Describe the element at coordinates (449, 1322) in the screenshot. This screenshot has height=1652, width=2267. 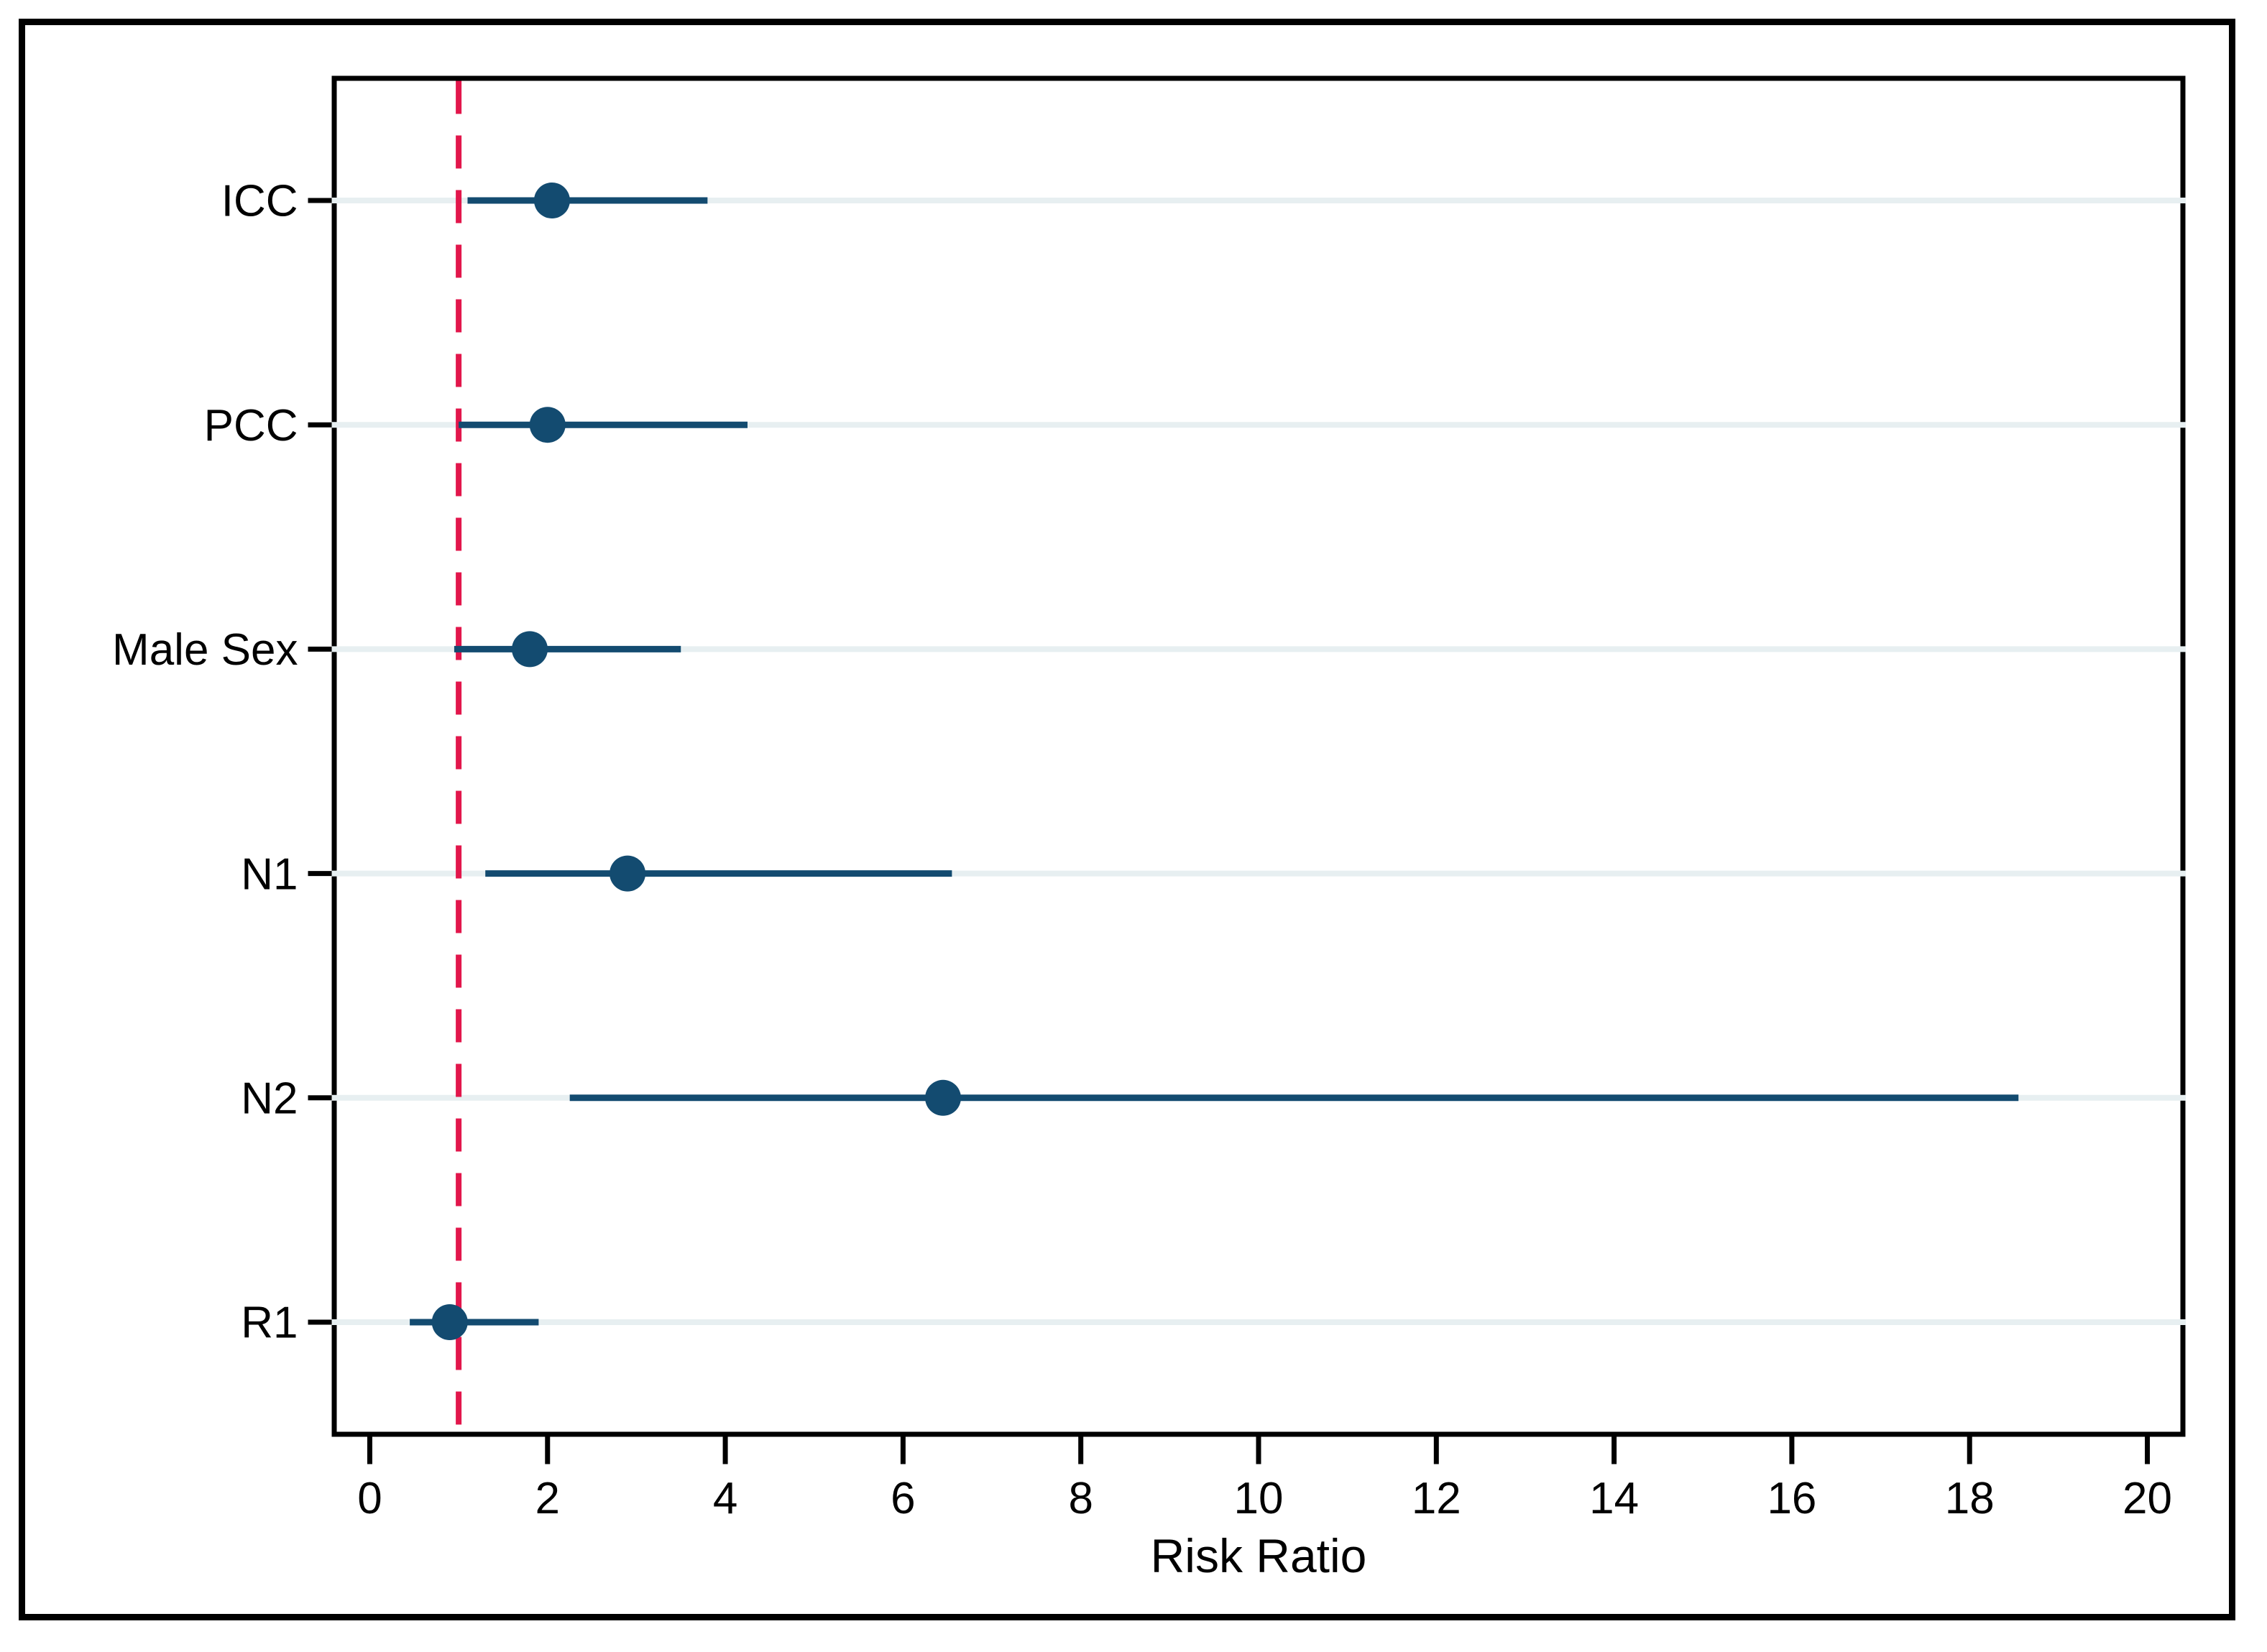
I see `point-r1` at that location.